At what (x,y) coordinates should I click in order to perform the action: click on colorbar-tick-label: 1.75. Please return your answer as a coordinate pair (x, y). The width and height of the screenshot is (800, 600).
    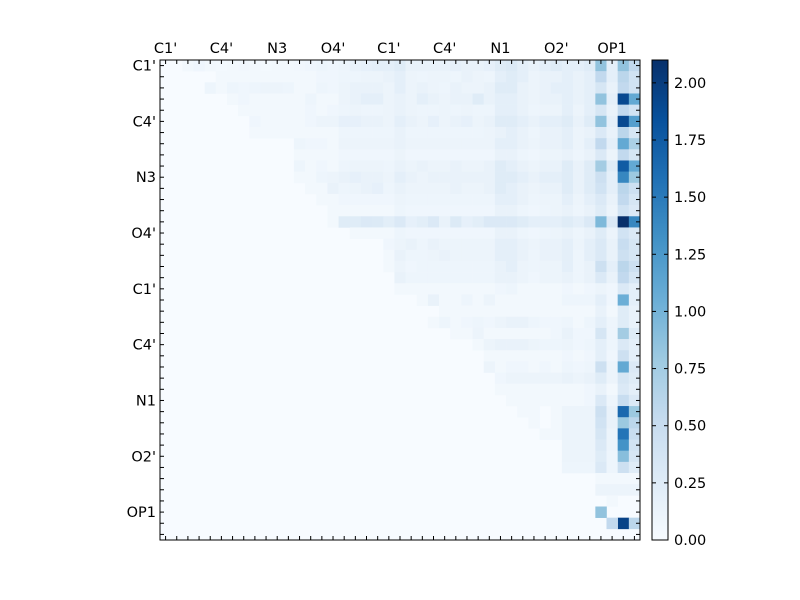
    Looking at the image, I should click on (690, 141).